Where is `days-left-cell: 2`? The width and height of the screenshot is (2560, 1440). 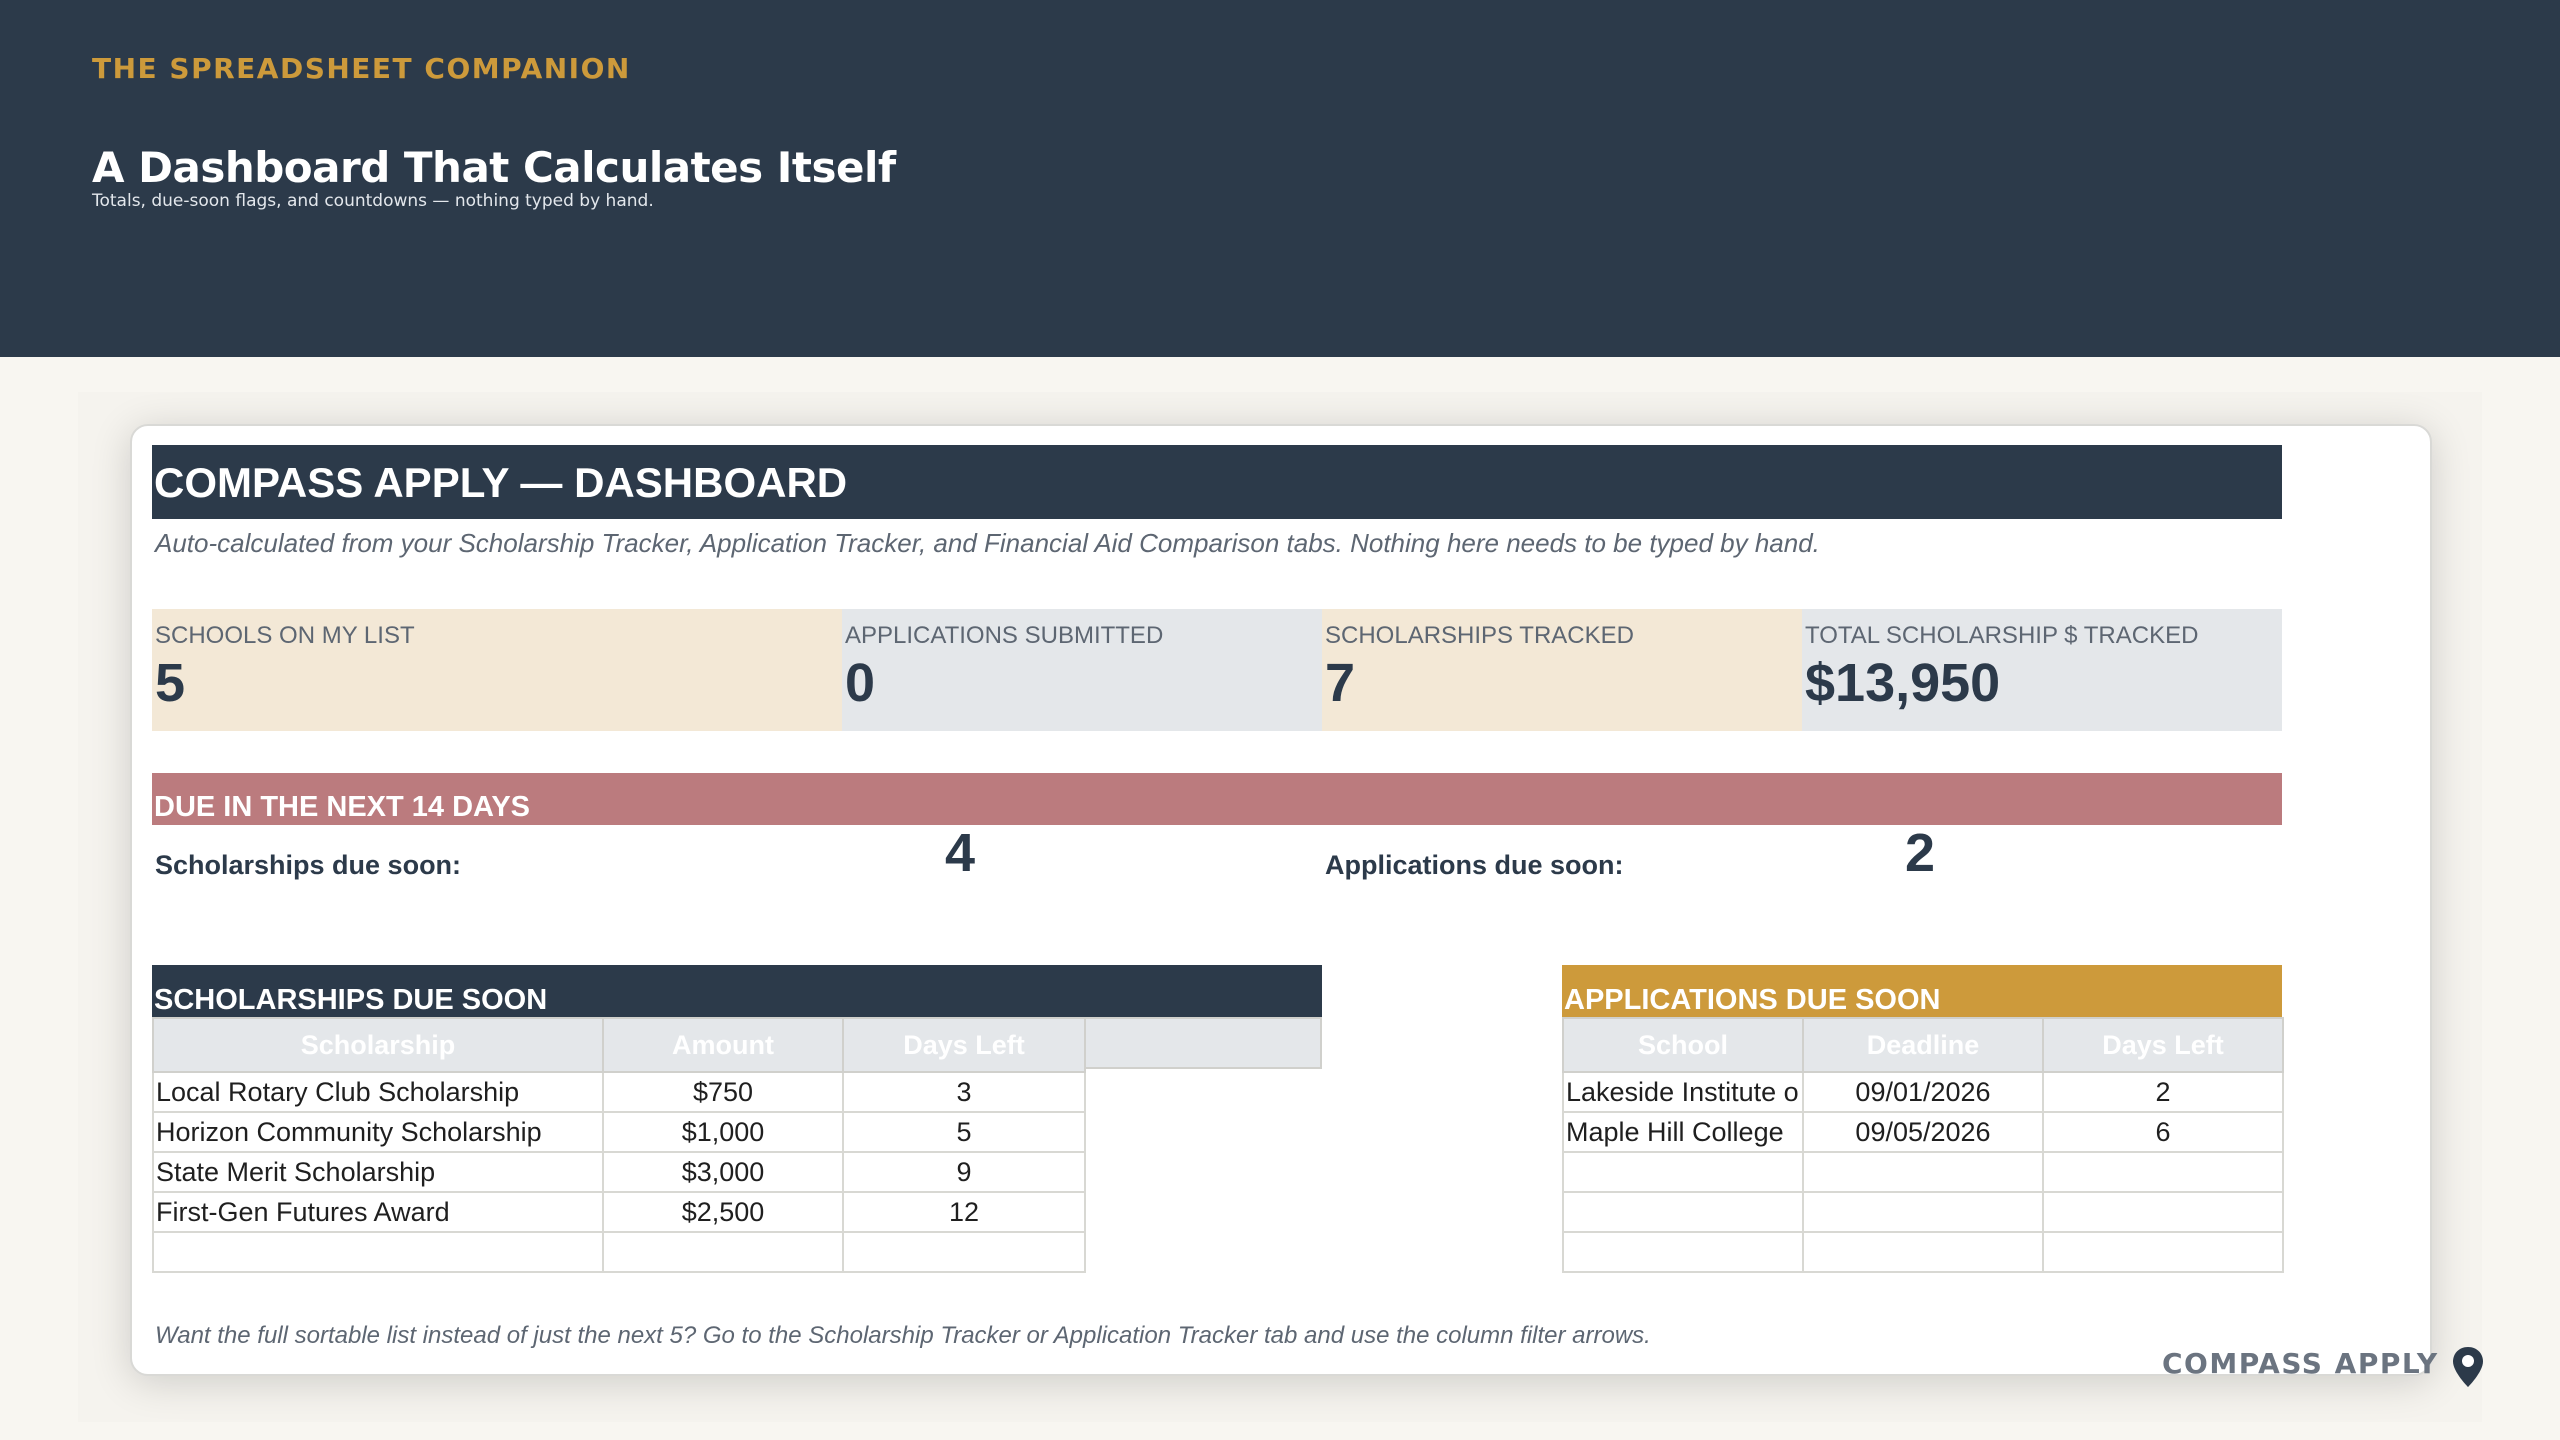
days-left-cell: 2 is located at coordinates (2163, 1092).